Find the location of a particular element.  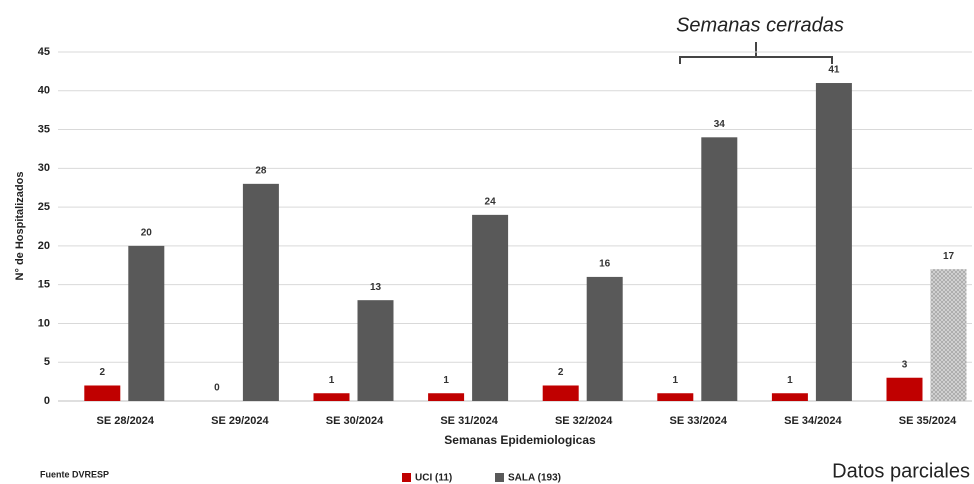

x-tick-label: SE 29/2024 is located at coordinates (240, 421).